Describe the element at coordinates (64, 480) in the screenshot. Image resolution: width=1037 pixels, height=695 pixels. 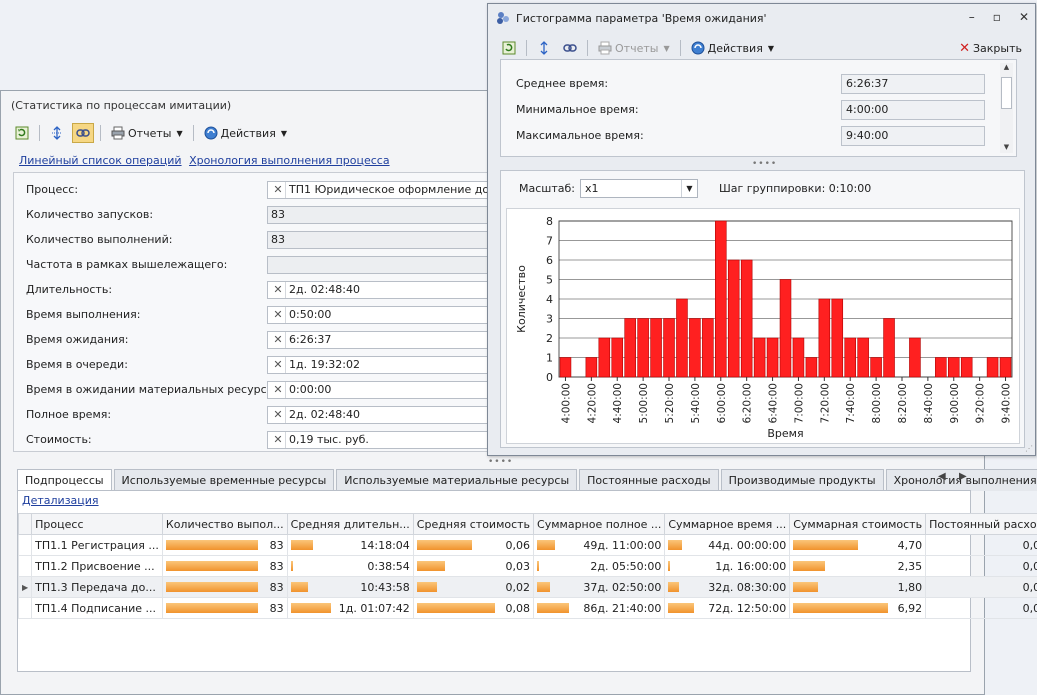
I see `tab-0: Подпроцессы` at that location.